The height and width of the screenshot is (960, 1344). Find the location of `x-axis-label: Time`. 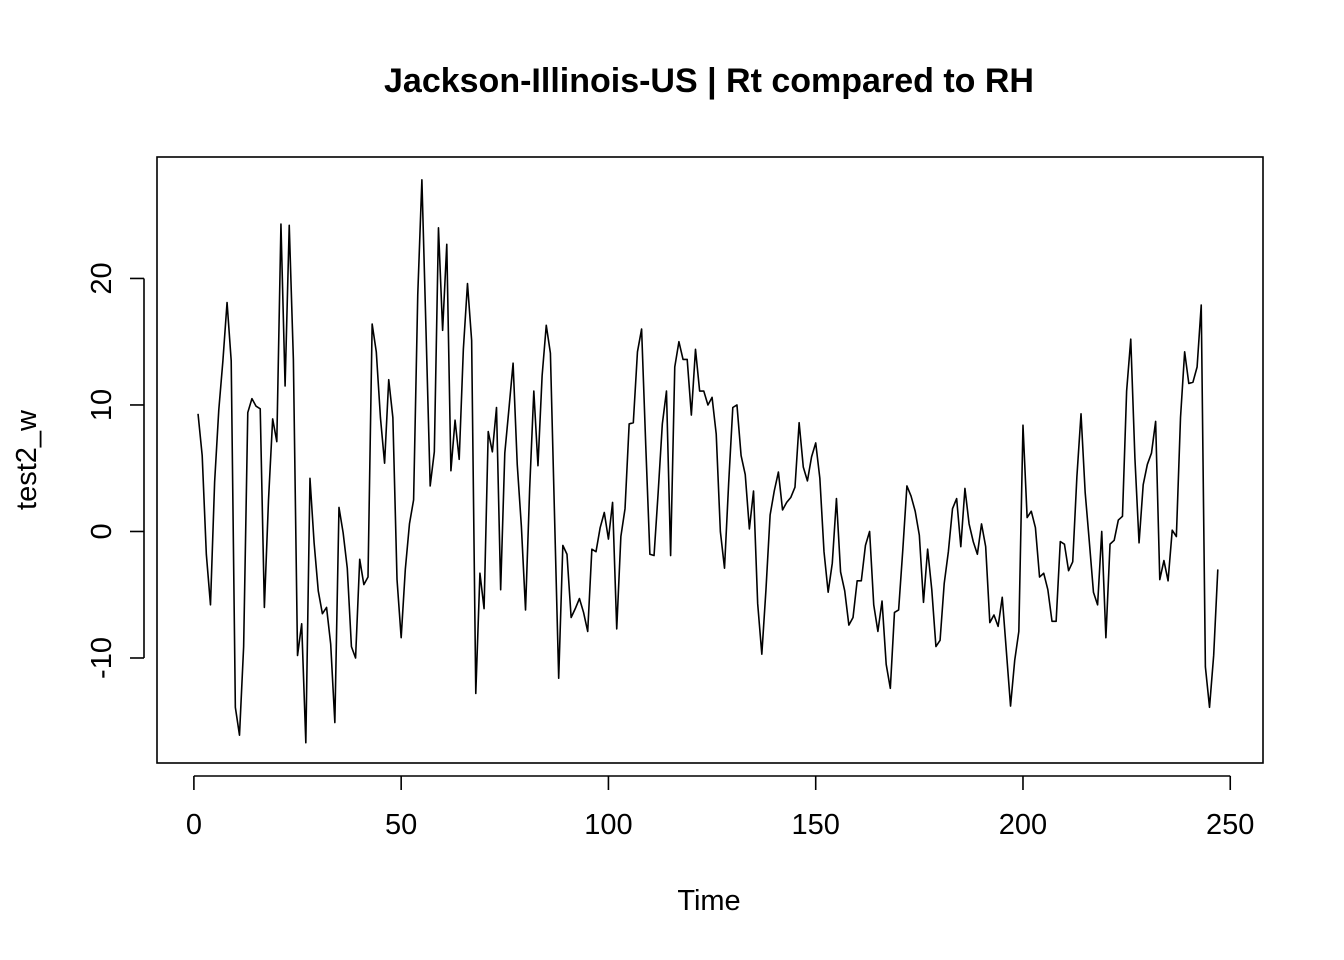

x-axis-label: Time is located at coordinates (708, 901).